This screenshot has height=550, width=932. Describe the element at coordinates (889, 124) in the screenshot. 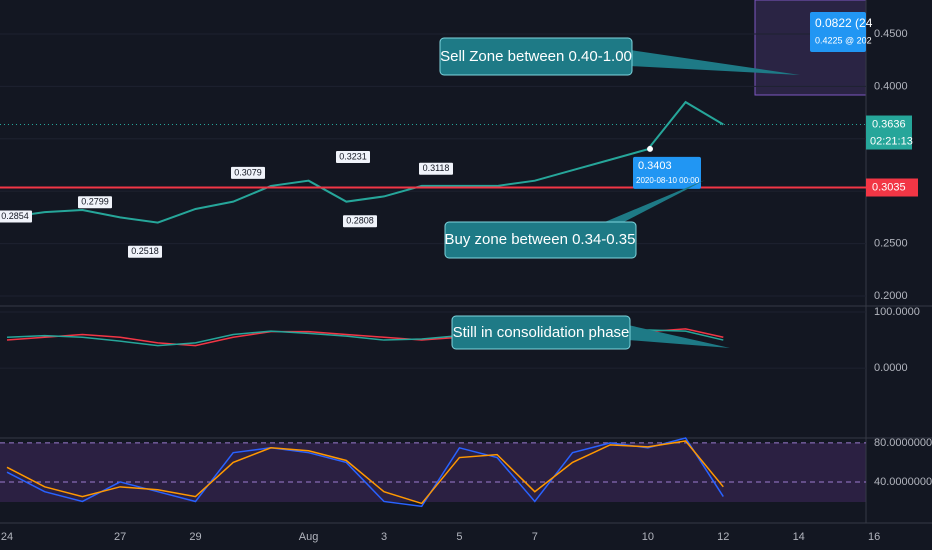

I see `price-tag-text: 0.3636` at that location.